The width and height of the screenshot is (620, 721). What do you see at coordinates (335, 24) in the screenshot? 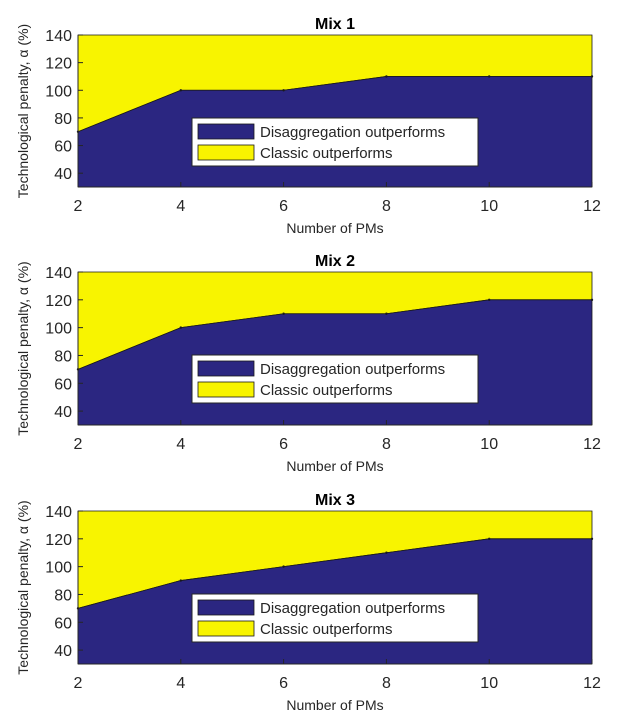
I see `chart-title: Mix 1` at bounding box center [335, 24].